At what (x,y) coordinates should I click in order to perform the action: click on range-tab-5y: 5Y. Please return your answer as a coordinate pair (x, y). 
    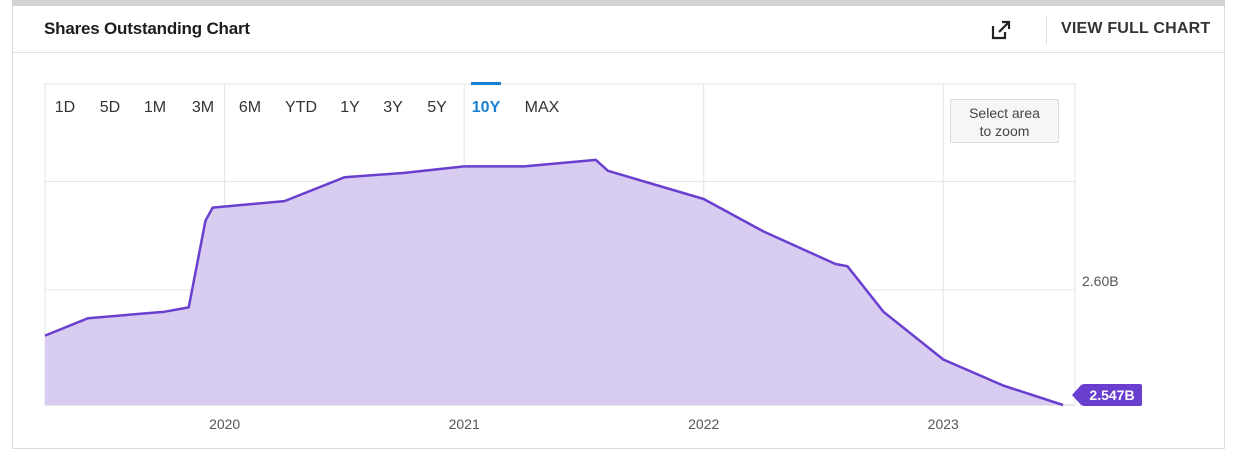
    Looking at the image, I should click on (437, 107).